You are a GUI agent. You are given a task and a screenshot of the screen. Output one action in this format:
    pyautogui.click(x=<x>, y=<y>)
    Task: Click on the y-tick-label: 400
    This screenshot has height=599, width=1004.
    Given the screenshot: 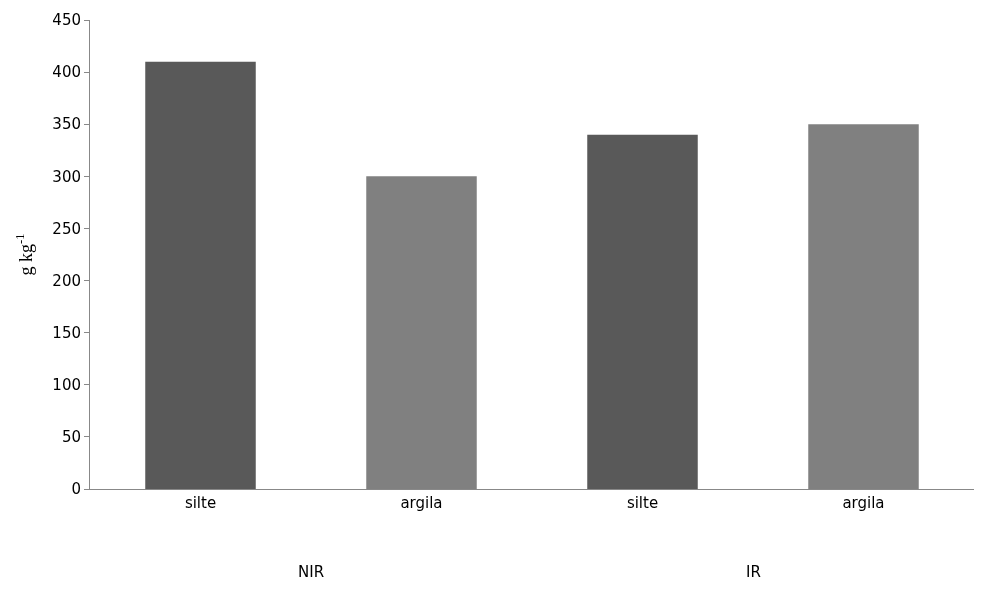 What is the action you would take?
    pyautogui.click(x=66, y=72)
    